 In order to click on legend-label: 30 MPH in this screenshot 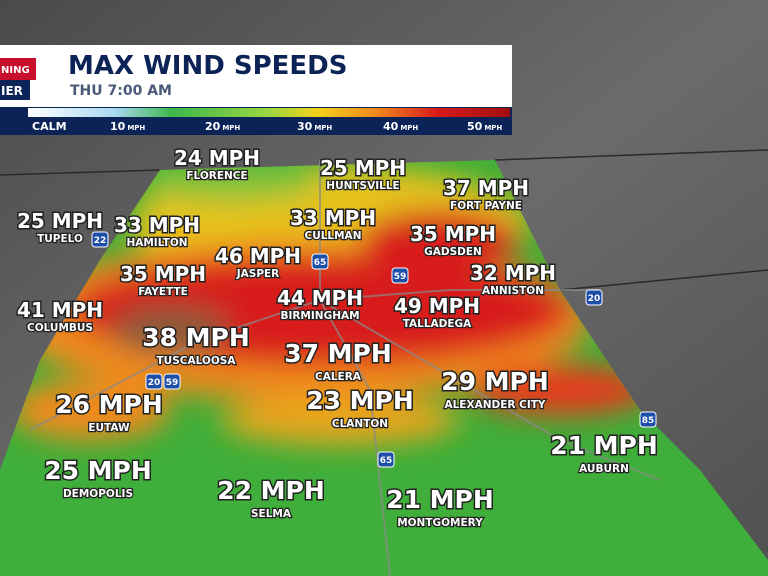, I will do `click(314, 126)`.